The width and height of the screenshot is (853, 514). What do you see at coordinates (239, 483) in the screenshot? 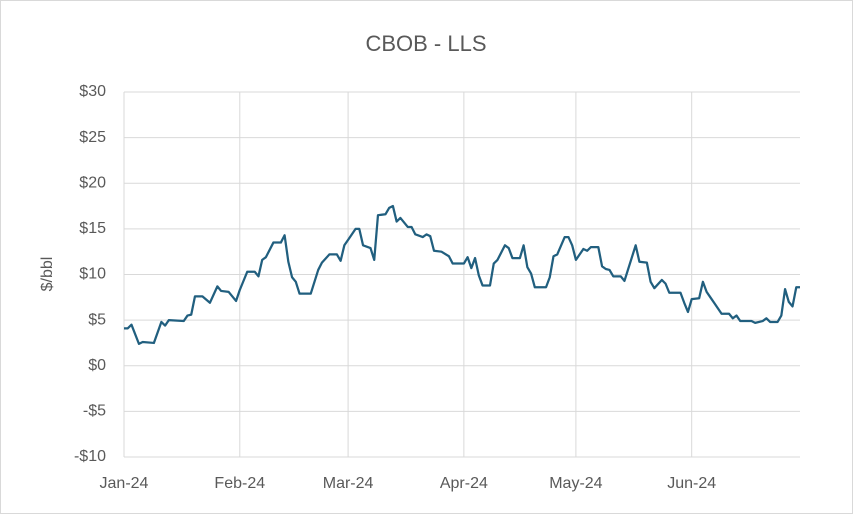
I see `x-tick-label: Feb-24` at bounding box center [239, 483].